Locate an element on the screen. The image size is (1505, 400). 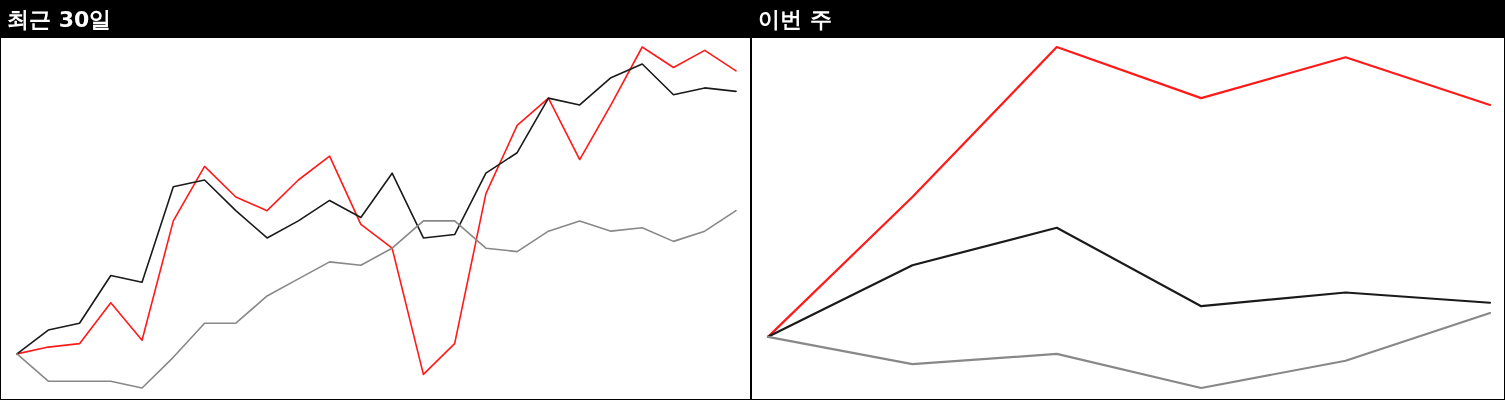
chart-title: 최근 30일 is located at coordinates (375, 19).